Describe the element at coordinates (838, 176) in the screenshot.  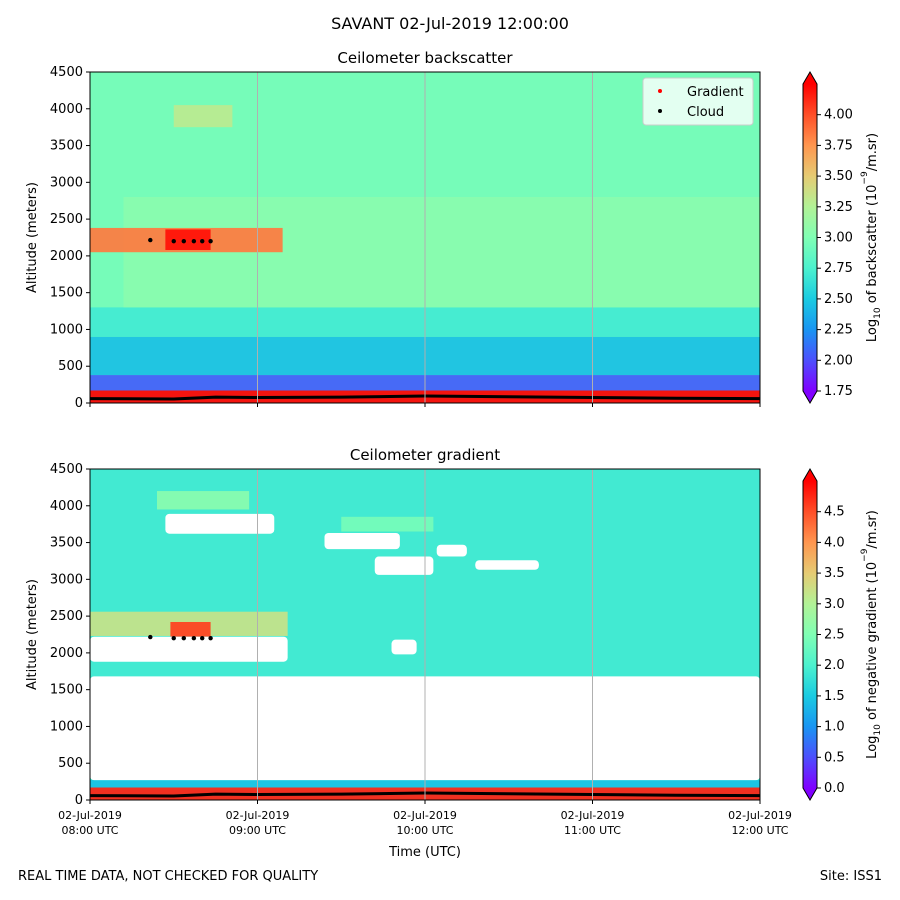
I see `colorbar-tick-label: 3.50` at that location.